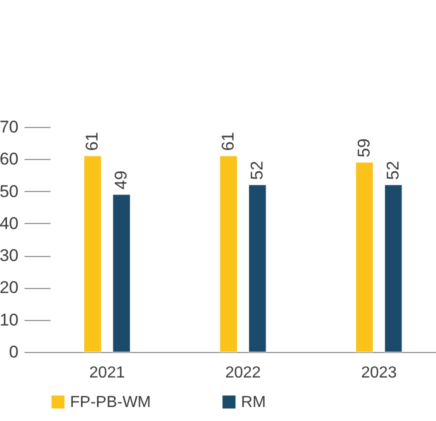 The image size is (436, 421). Describe the element at coordinates (121, 180) in the screenshot. I see `data-label: 49` at that location.